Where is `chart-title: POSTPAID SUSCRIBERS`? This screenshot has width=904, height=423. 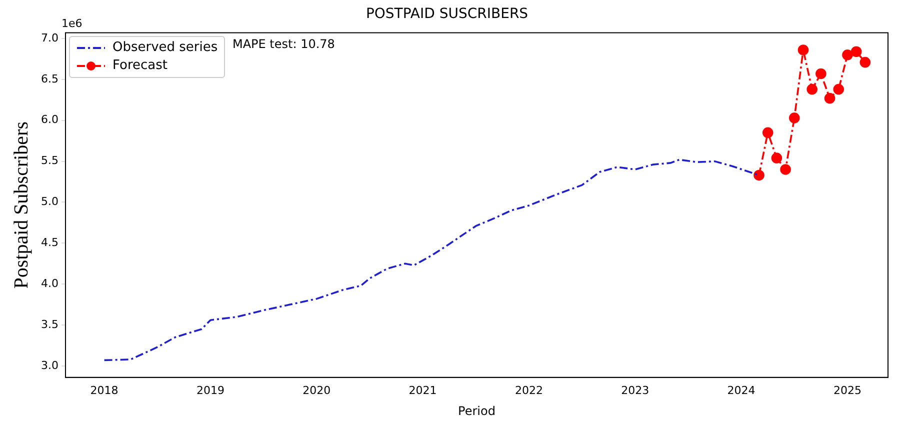
chart-title: POSTPAID SUSCRIBERS is located at coordinates (447, 14).